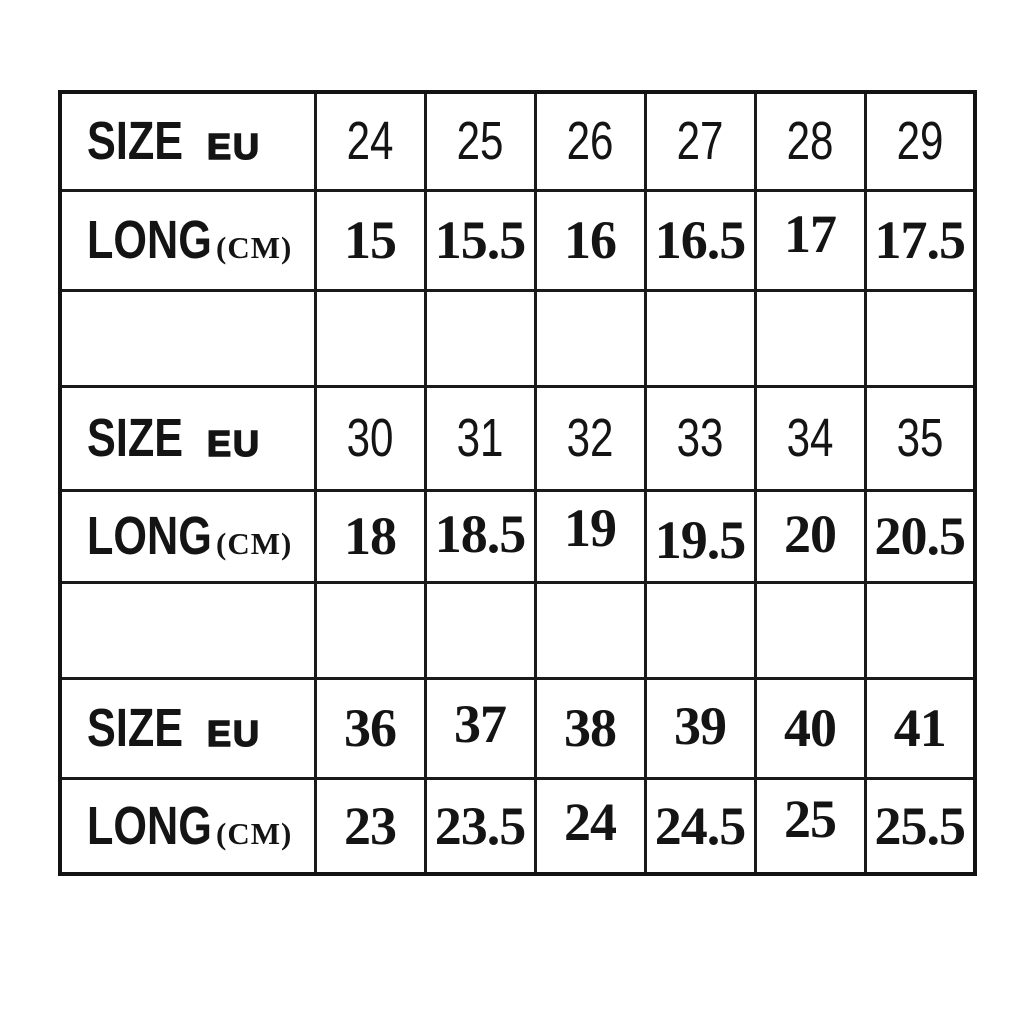  I want to click on size-value: 30, so click(370, 438).